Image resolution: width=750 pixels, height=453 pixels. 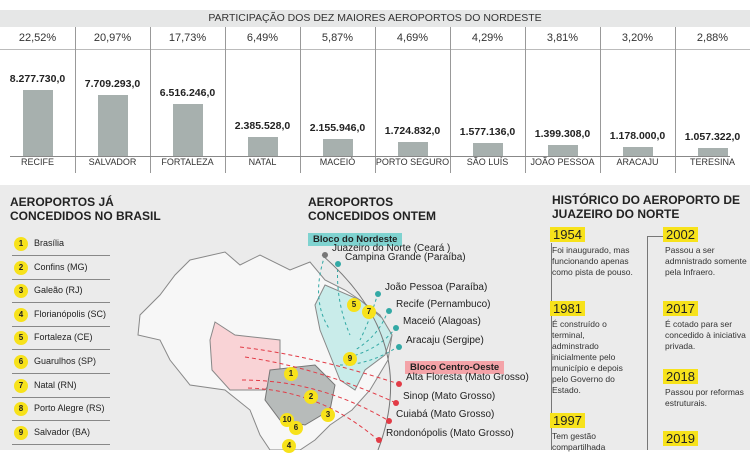 I want to click on yesterday-title-line2: CONCEDIDOS ONTEM, so click(x=372, y=216).